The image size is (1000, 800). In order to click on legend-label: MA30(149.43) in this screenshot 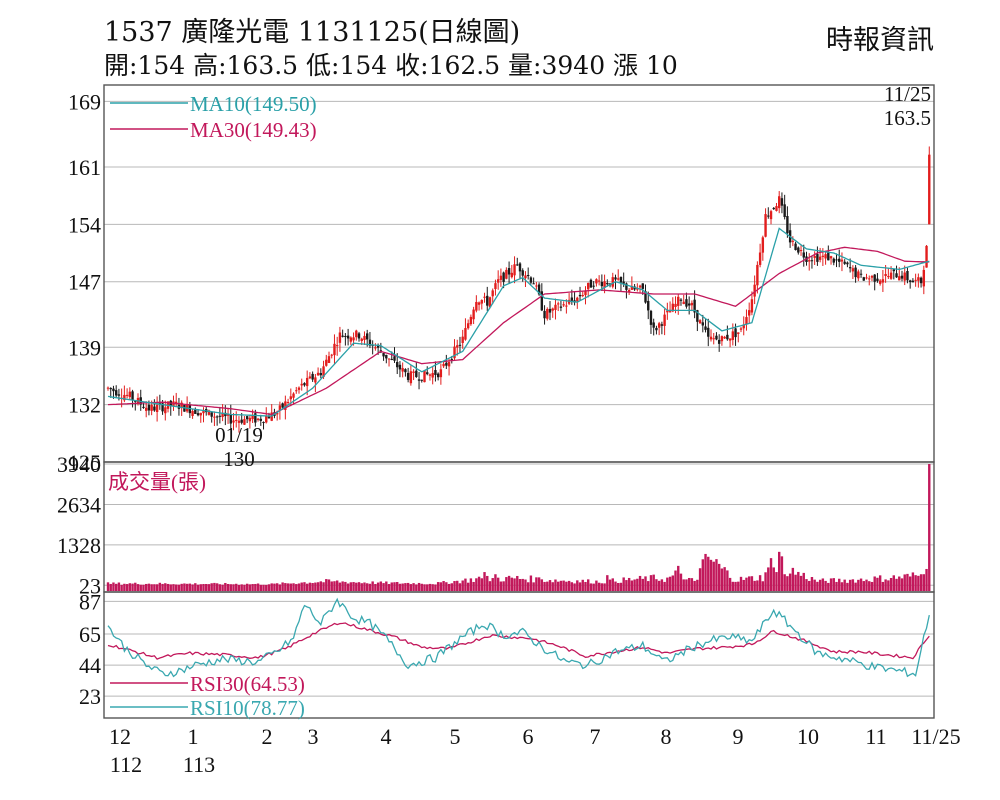, I will do `click(253, 130)`.